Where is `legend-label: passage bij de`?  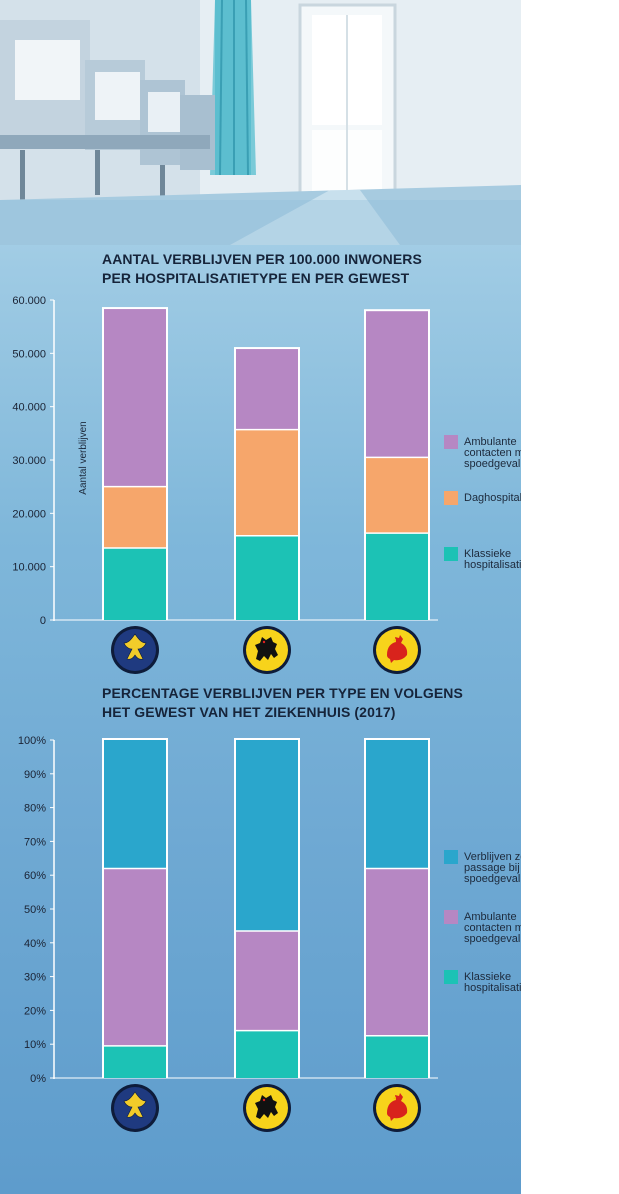
legend-label: passage bij de is located at coordinates (492, 868).